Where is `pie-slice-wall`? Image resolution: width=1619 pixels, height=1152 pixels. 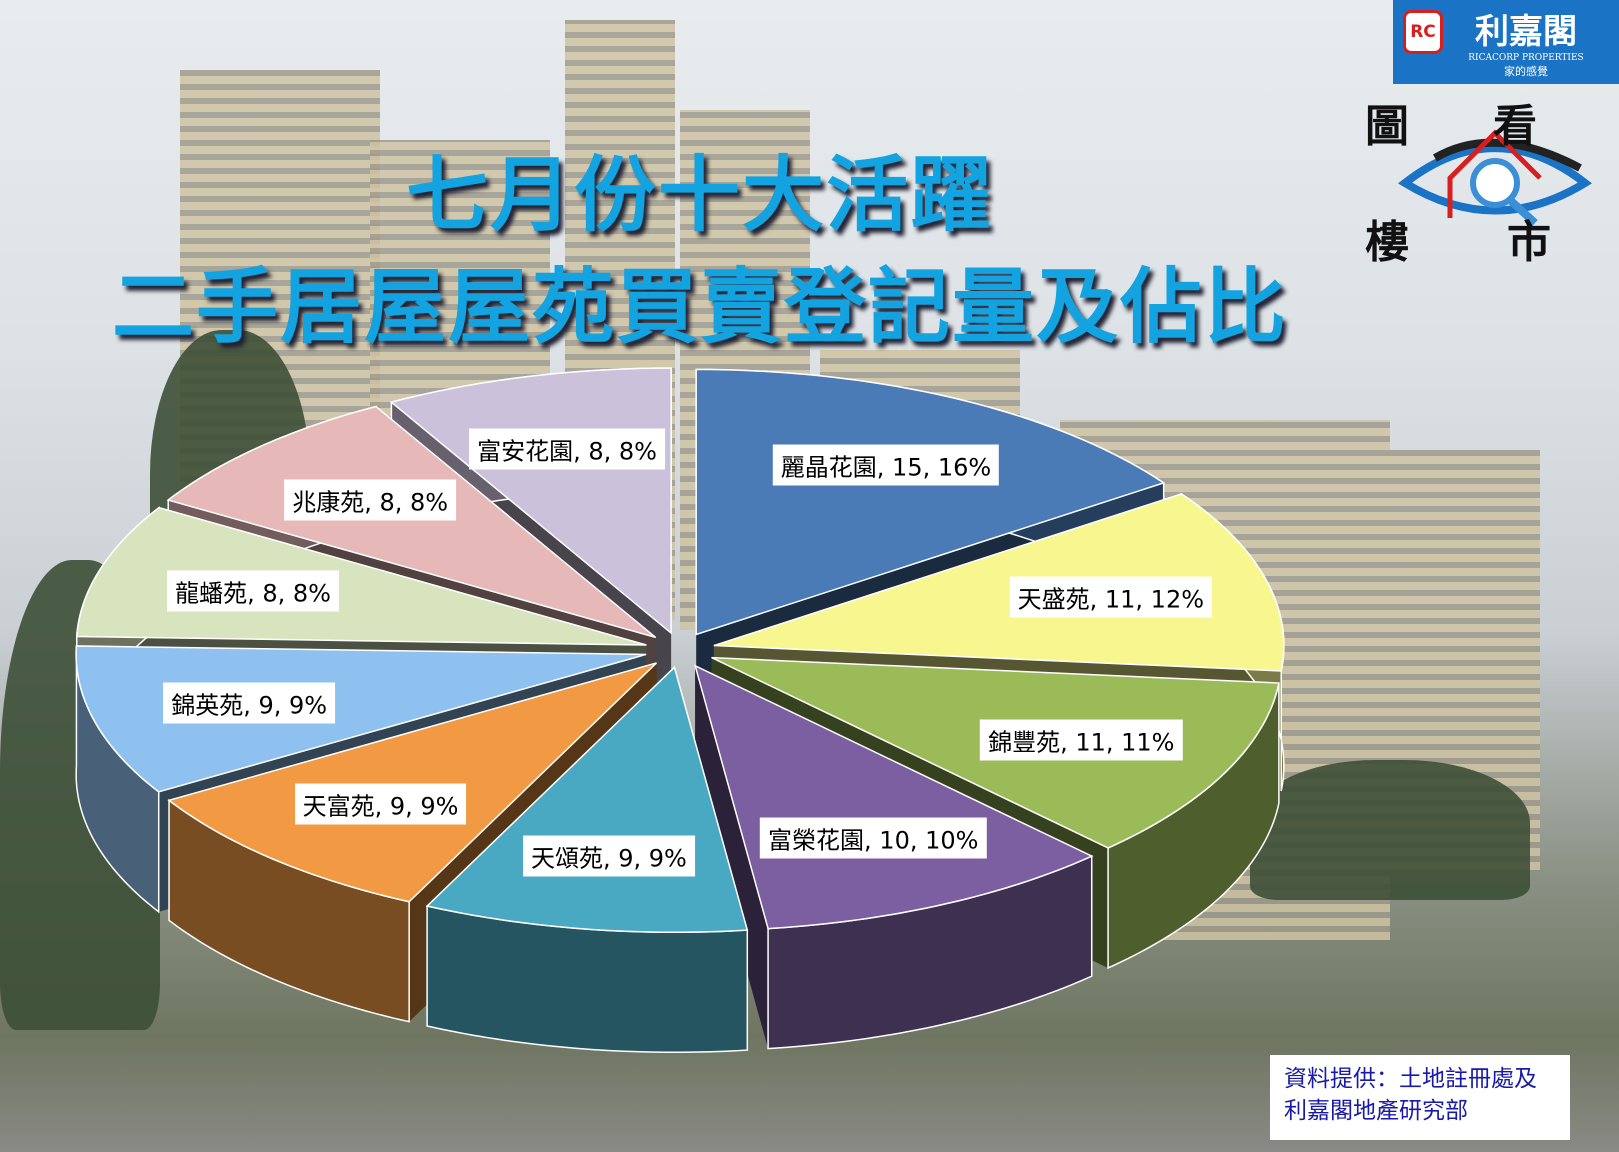
pie-slice-wall is located at coordinates (732, 857).